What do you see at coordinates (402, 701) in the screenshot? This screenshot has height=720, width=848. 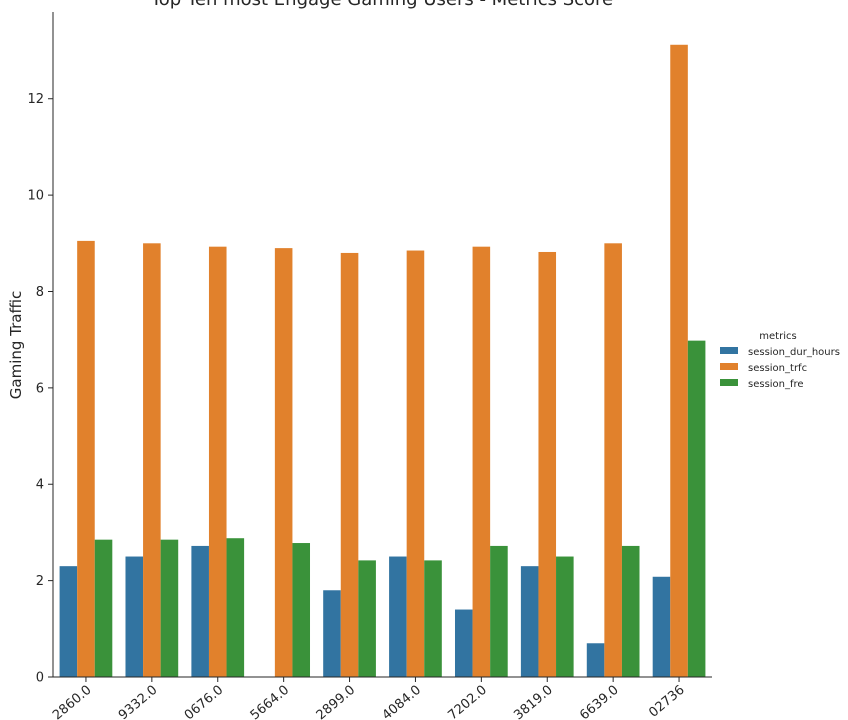 I see `x-tick-label: 4084.0` at bounding box center [402, 701].